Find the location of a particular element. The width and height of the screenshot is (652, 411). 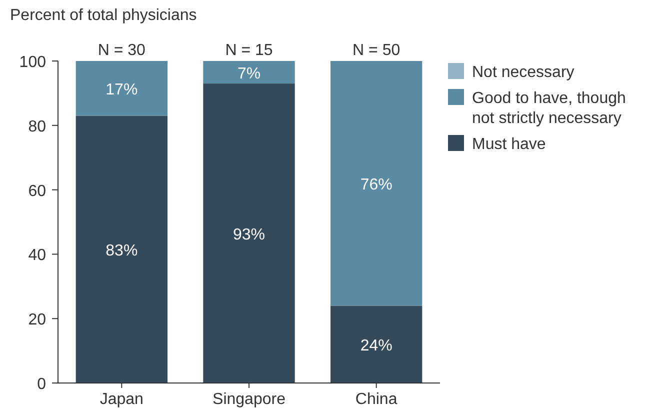

data-label: 76% is located at coordinates (376, 185).